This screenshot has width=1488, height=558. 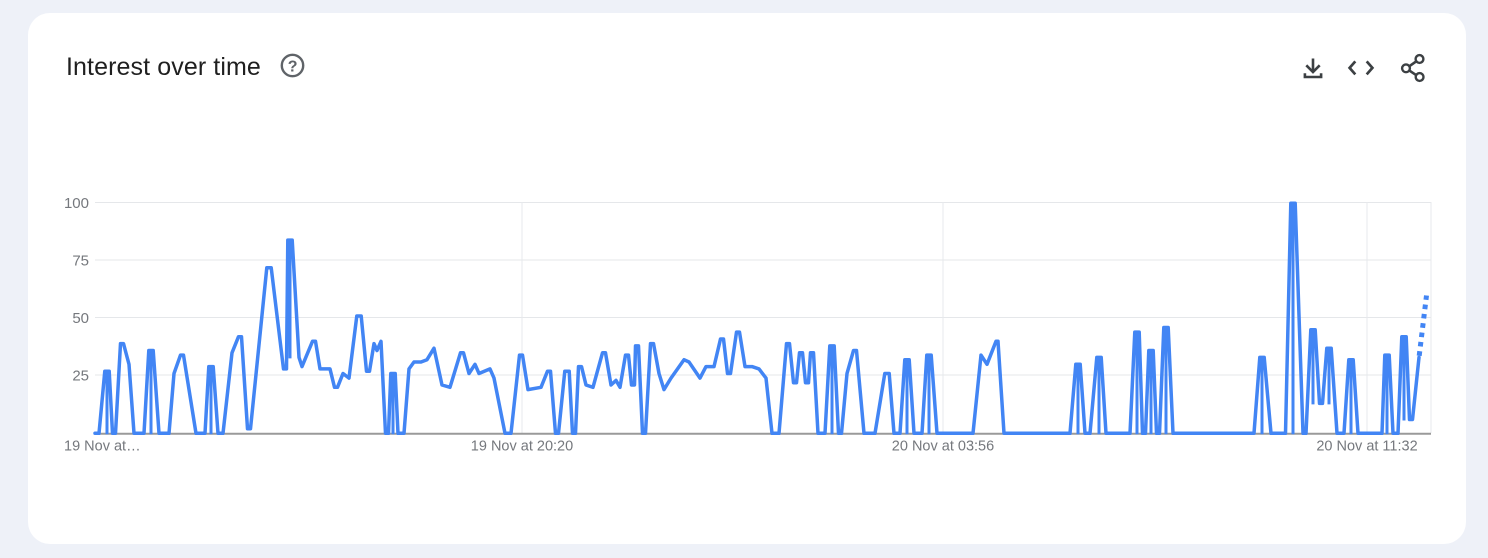 What do you see at coordinates (943, 447) in the screenshot?
I see `svg-text: 20 Nov at 03:56` at bounding box center [943, 447].